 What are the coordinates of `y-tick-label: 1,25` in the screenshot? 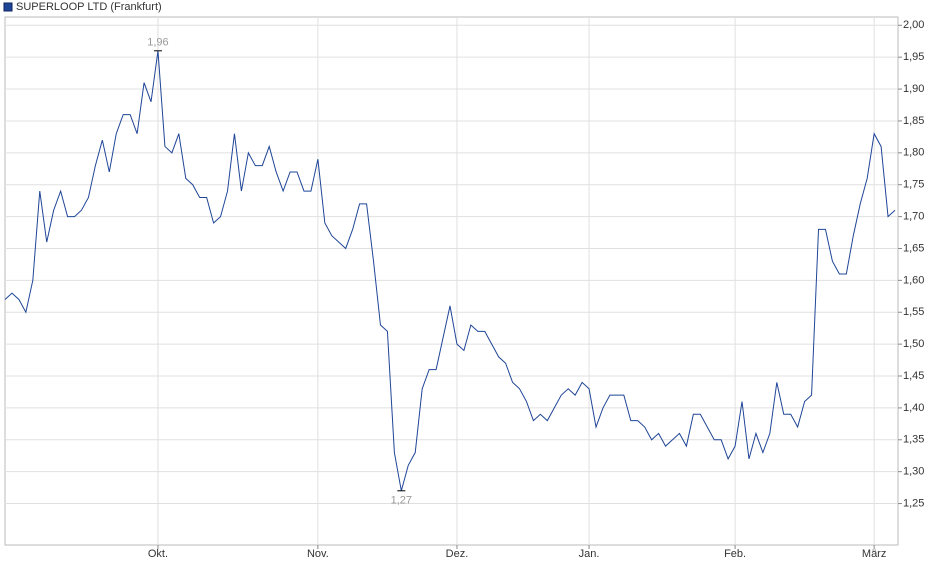 It's located at (913, 503).